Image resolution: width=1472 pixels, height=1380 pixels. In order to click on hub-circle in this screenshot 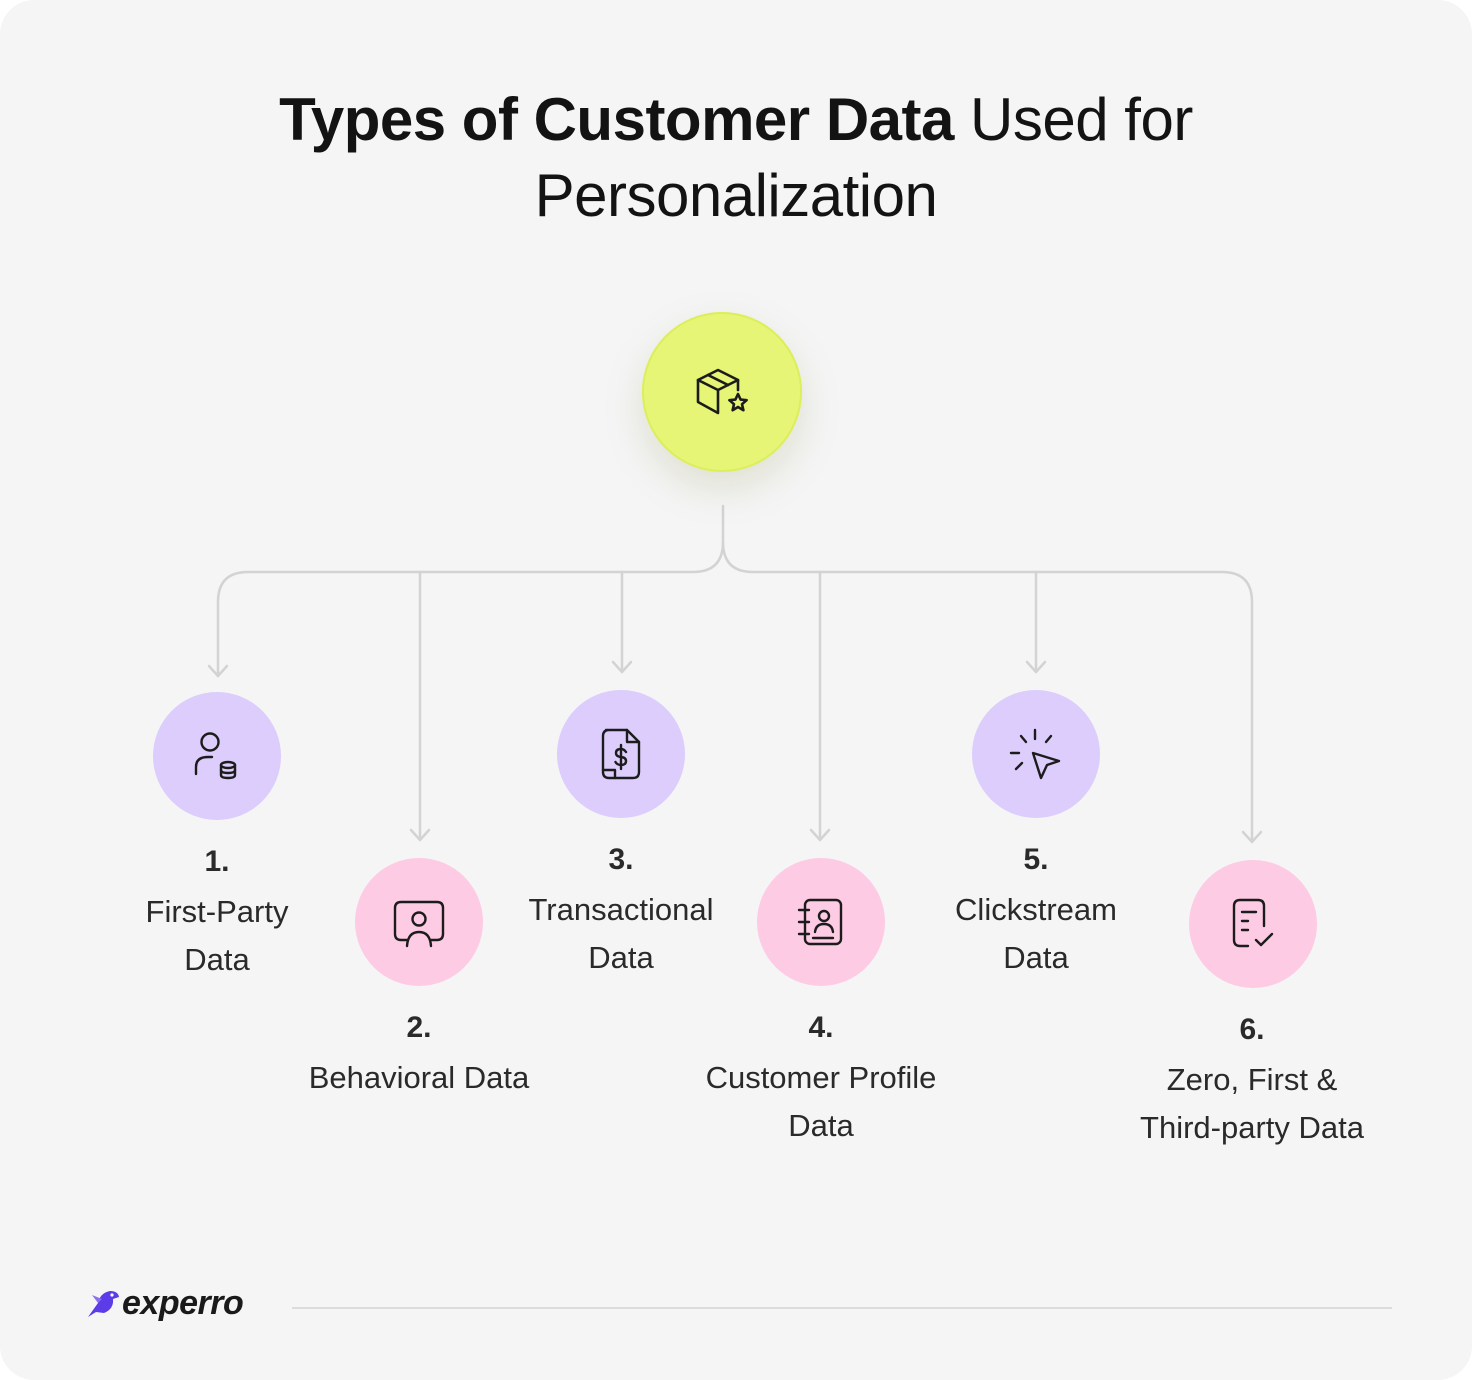, I will do `click(722, 392)`.